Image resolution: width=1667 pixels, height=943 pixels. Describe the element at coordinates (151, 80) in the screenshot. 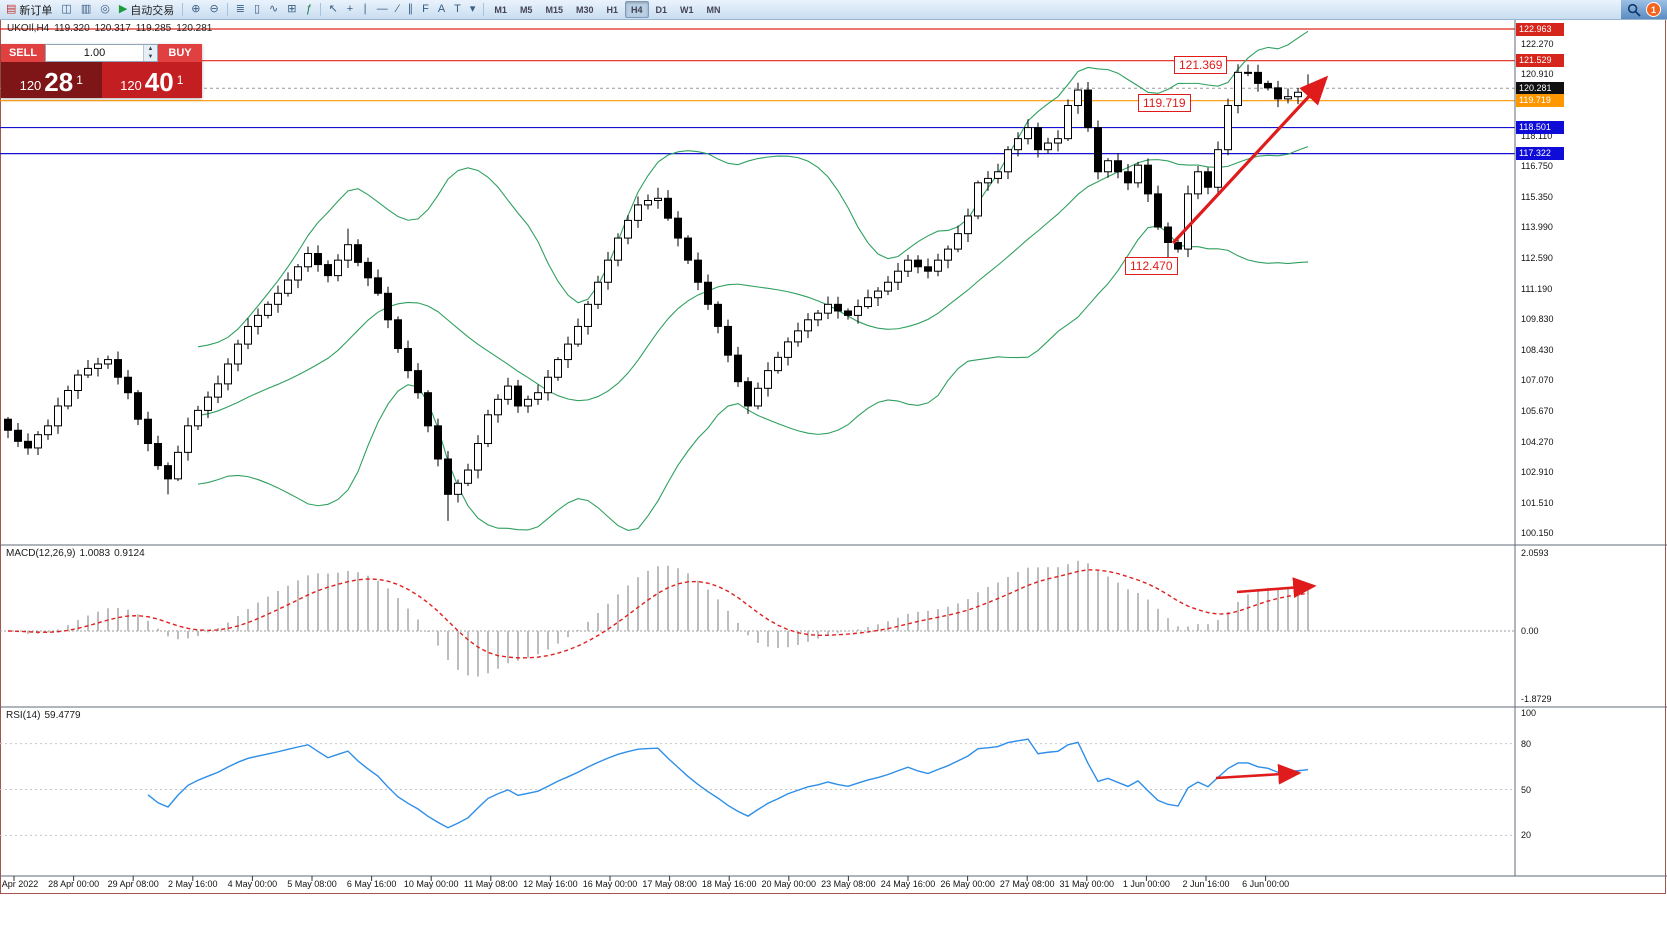

I see `buy-price-button: 120 40 1` at that location.